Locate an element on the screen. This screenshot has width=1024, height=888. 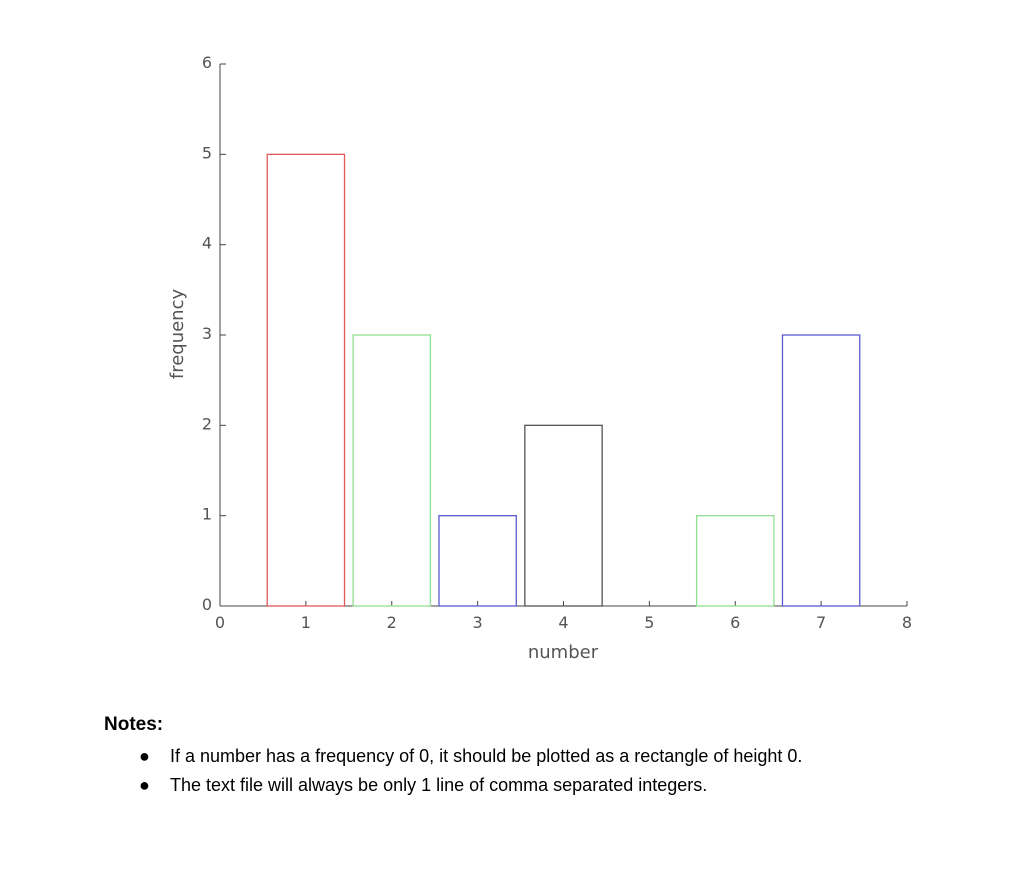
x-tick-label: 7 is located at coordinates (821, 622).